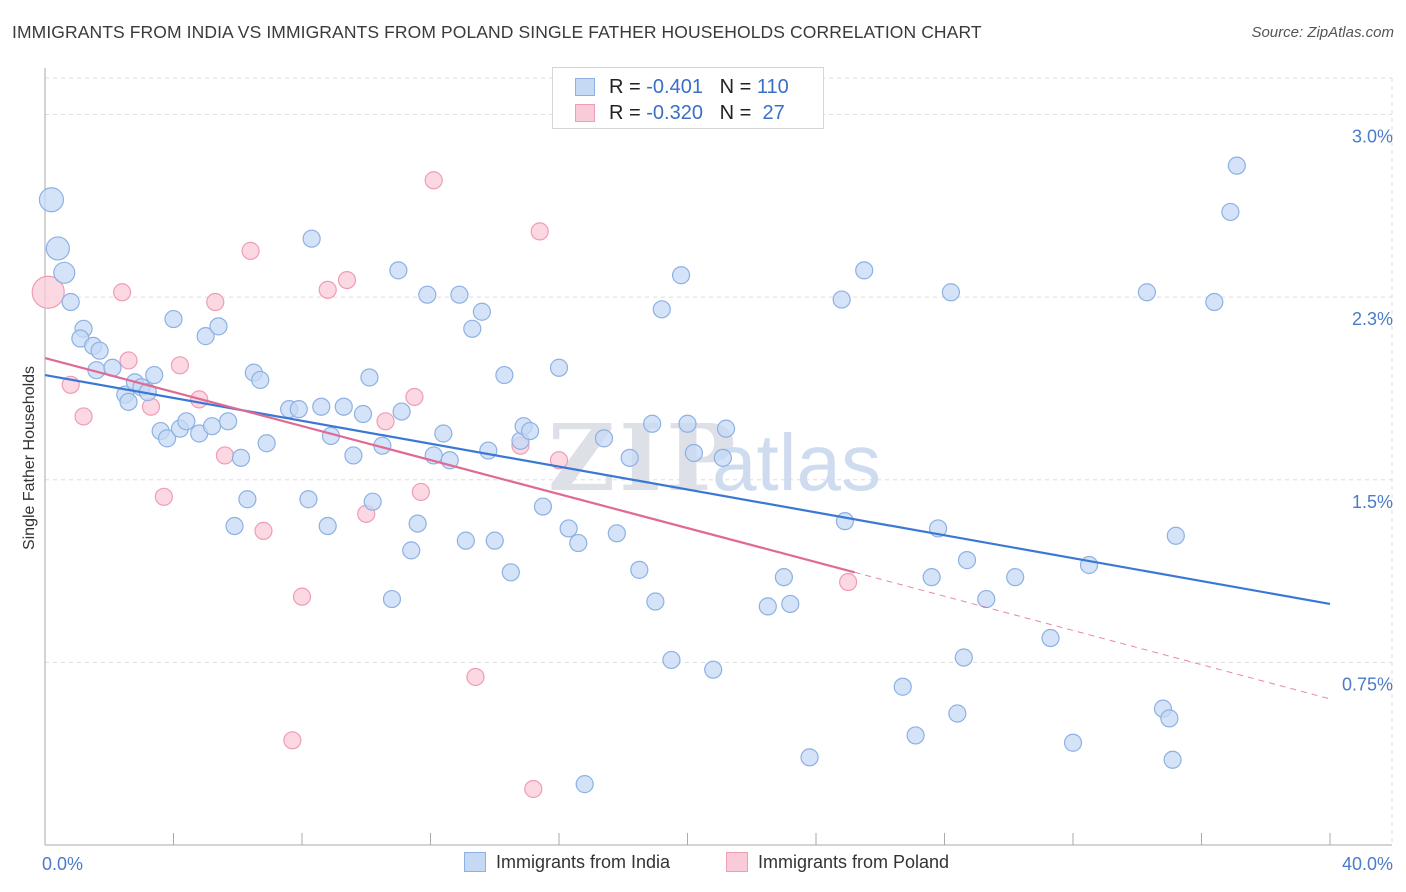 Image resolution: width=1406 pixels, height=892 pixels. I want to click on legend-n-label-poland: N =, so click(738, 113).